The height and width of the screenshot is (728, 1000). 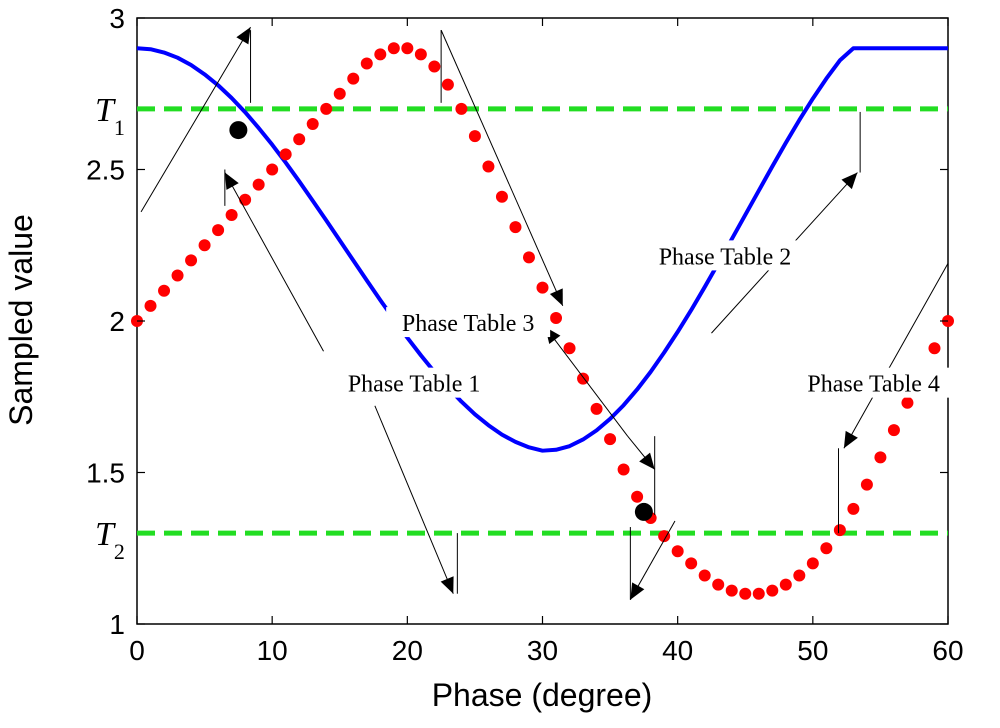 What do you see at coordinates (677, 650) in the screenshot?
I see `x-tick-label: 40` at bounding box center [677, 650].